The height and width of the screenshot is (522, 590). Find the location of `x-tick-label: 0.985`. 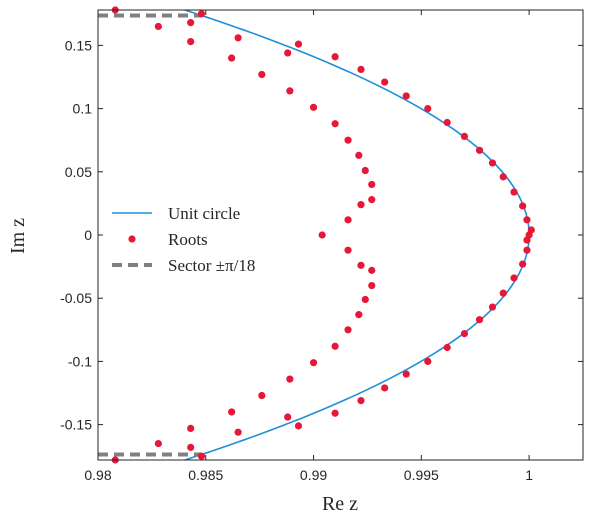

x-tick-label: 0.985 is located at coordinates (205, 475).